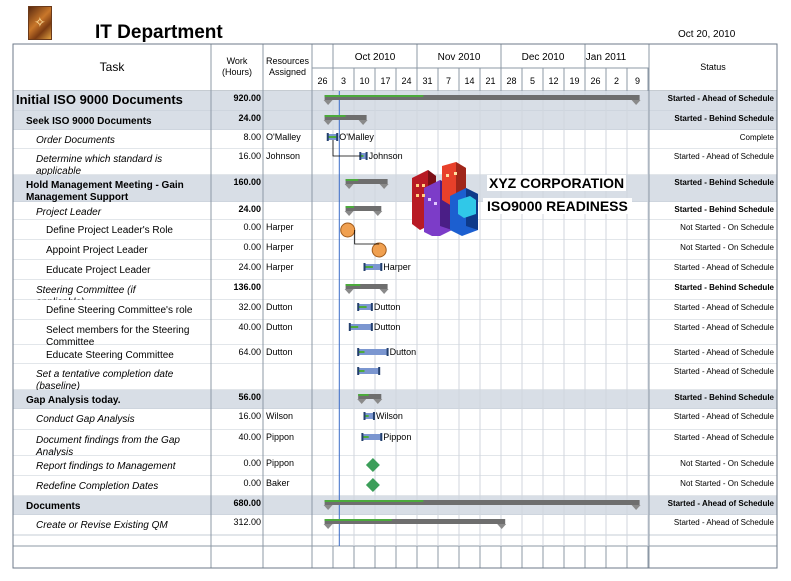 Image resolution: width=791 pixels, height=581 pixels. Describe the element at coordinates (397, 437) in the screenshot. I see `task-bar-label: Pippon` at that location.